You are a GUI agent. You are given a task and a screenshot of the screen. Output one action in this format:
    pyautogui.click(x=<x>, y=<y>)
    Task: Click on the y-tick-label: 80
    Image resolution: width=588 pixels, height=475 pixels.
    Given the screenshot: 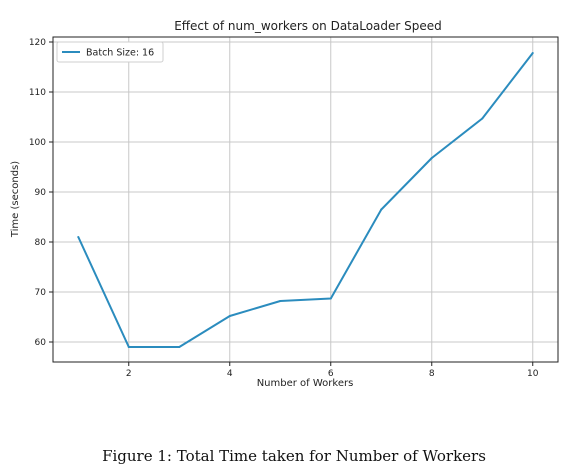 What is the action you would take?
    pyautogui.click(x=41, y=243)
    